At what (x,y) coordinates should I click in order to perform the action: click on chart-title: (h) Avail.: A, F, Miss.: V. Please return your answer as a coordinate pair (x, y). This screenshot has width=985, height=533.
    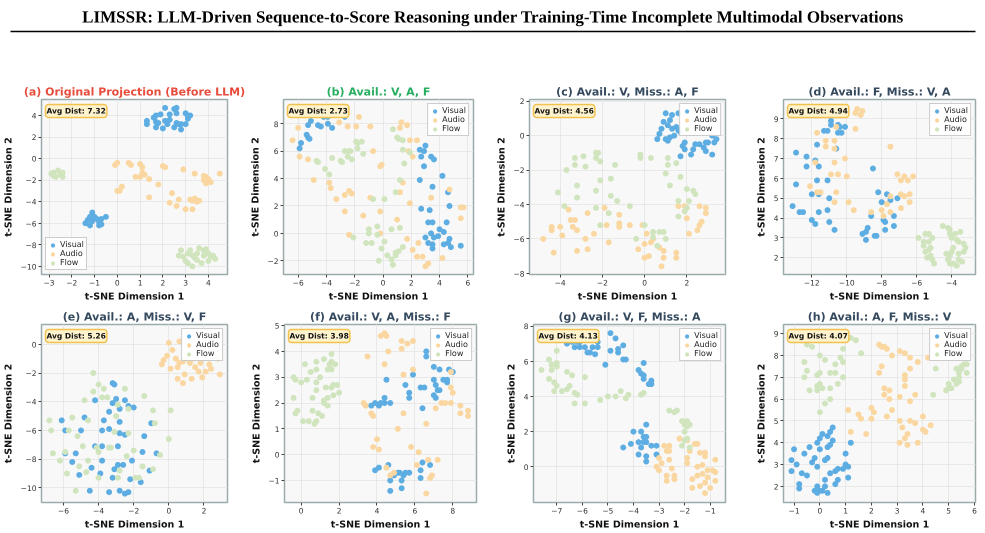
    Looking at the image, I should click on (880, 317).